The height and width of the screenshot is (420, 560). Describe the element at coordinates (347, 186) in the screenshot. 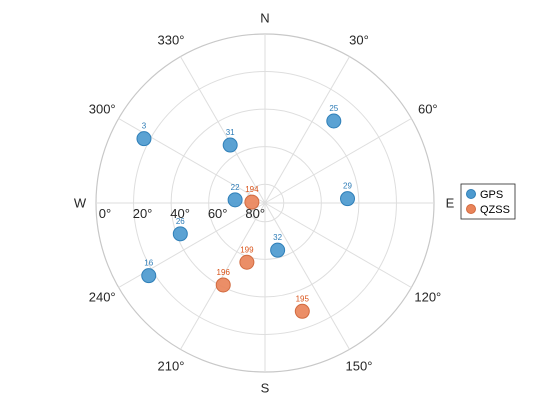

I see `gps-satellite-label-29: 29` at that location.